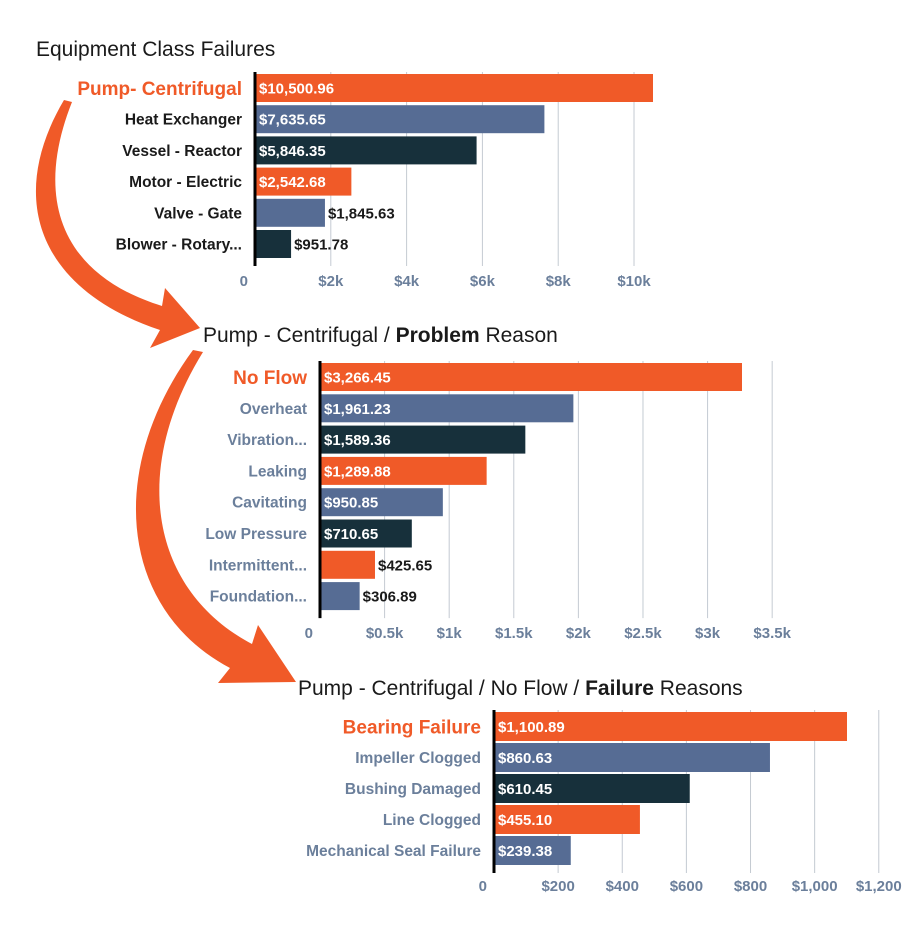 The height and width of the screenshot is (931, 907). What do you see at coordinates (619, 688) in the screenshot?
I see `chart-title-part: Failure` at bounding box center [619, 688].